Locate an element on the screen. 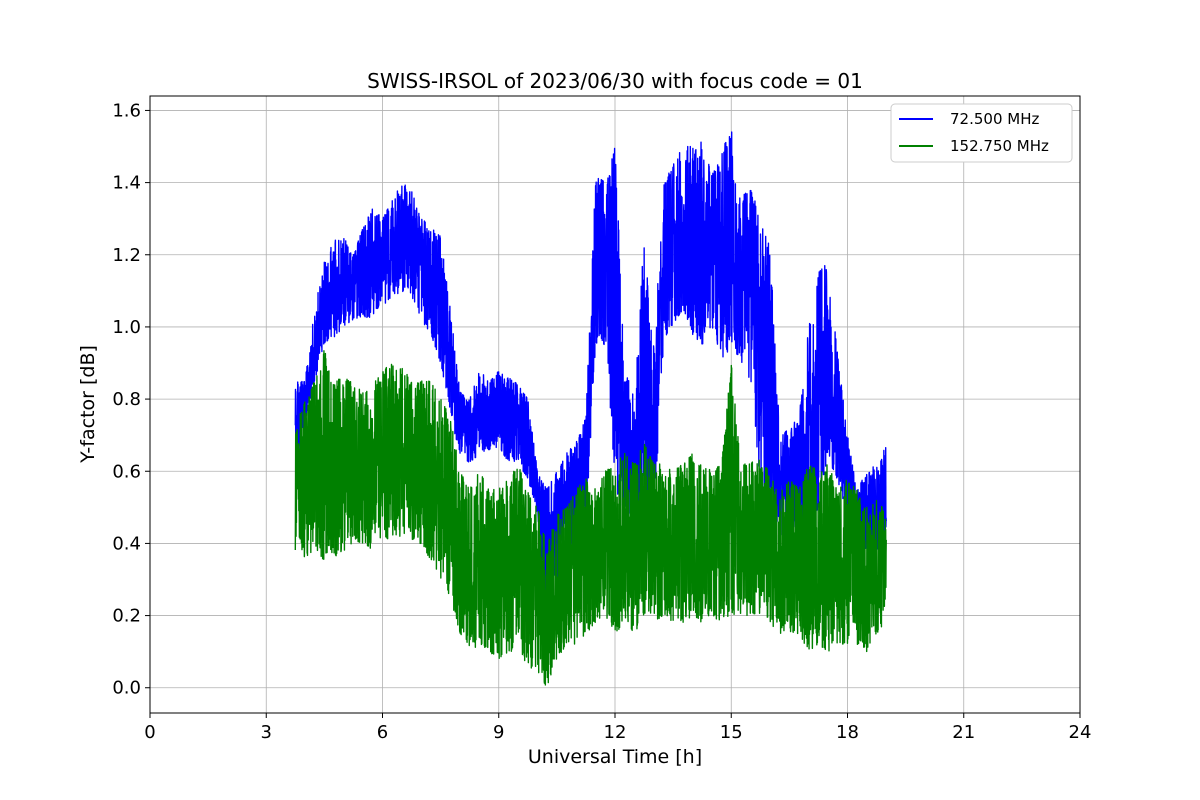 The width and height of the screenshot is (1200, 800). x-tick-label: 9 is located at coordinates (498, 732).